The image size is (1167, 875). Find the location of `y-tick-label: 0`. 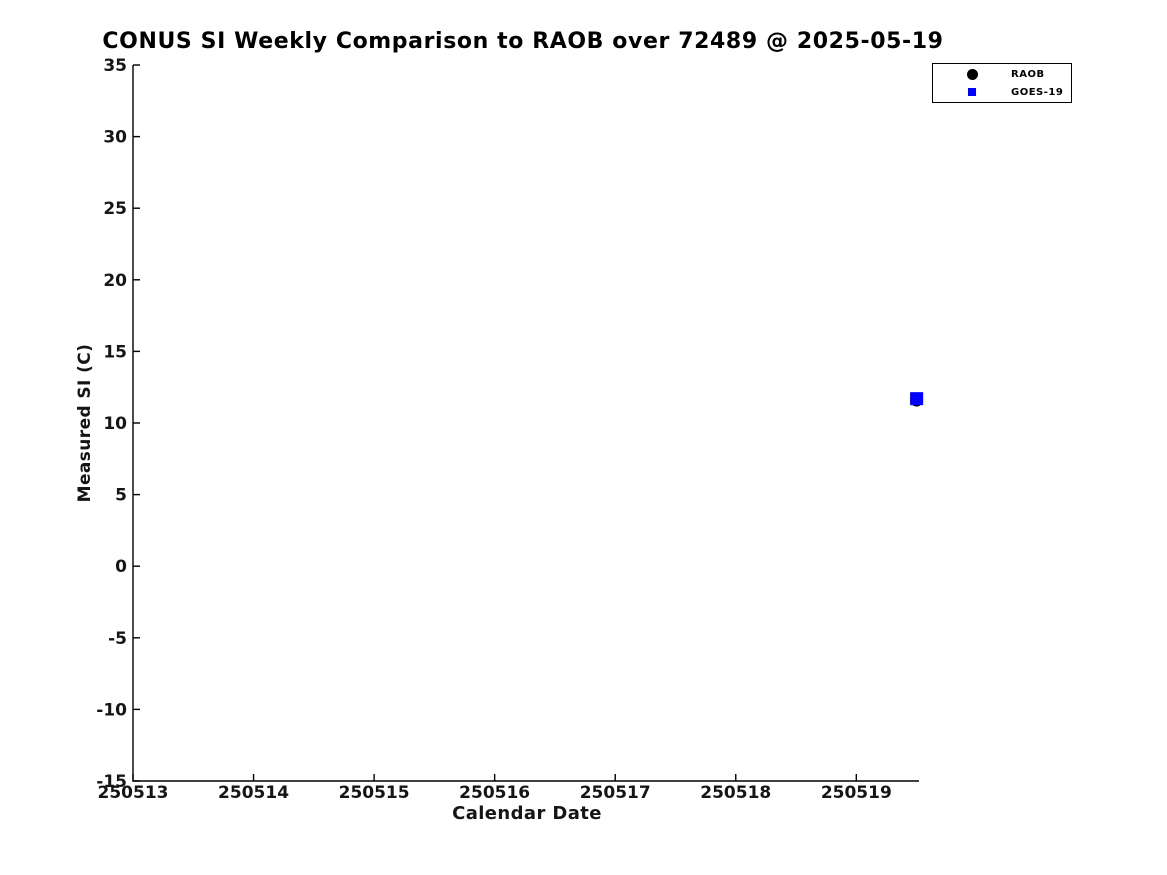

y-tick-label: 0 is located at coordinates (121, 567).